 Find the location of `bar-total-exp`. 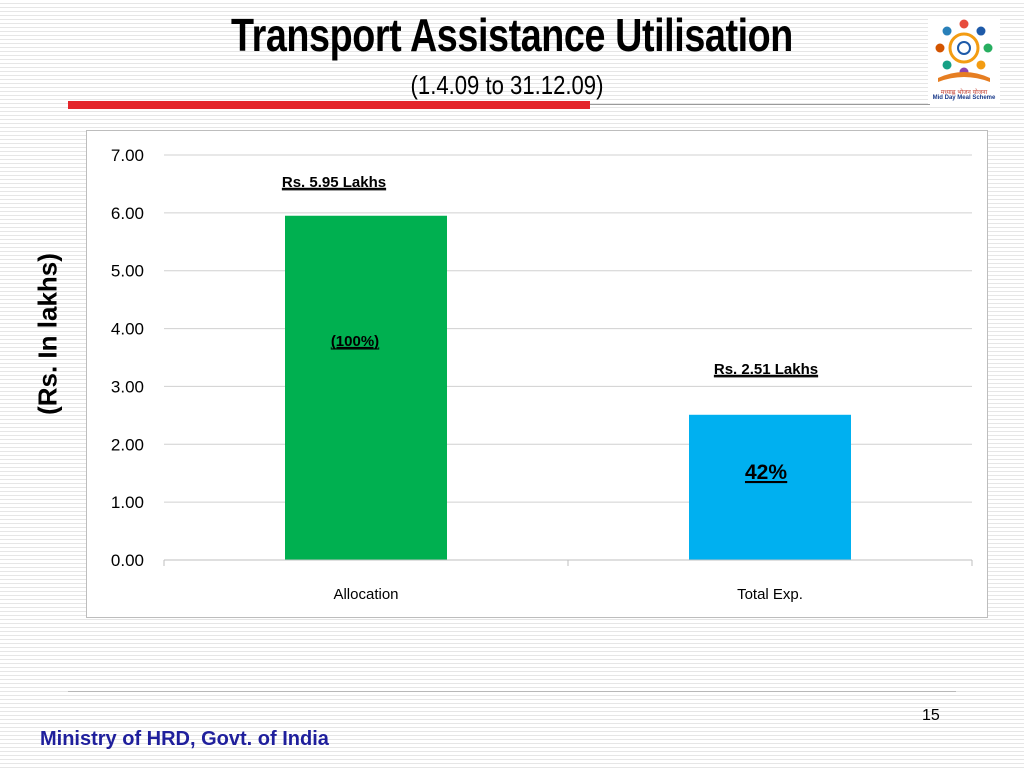

bar-total-exp is located at coordinates (770, 487).